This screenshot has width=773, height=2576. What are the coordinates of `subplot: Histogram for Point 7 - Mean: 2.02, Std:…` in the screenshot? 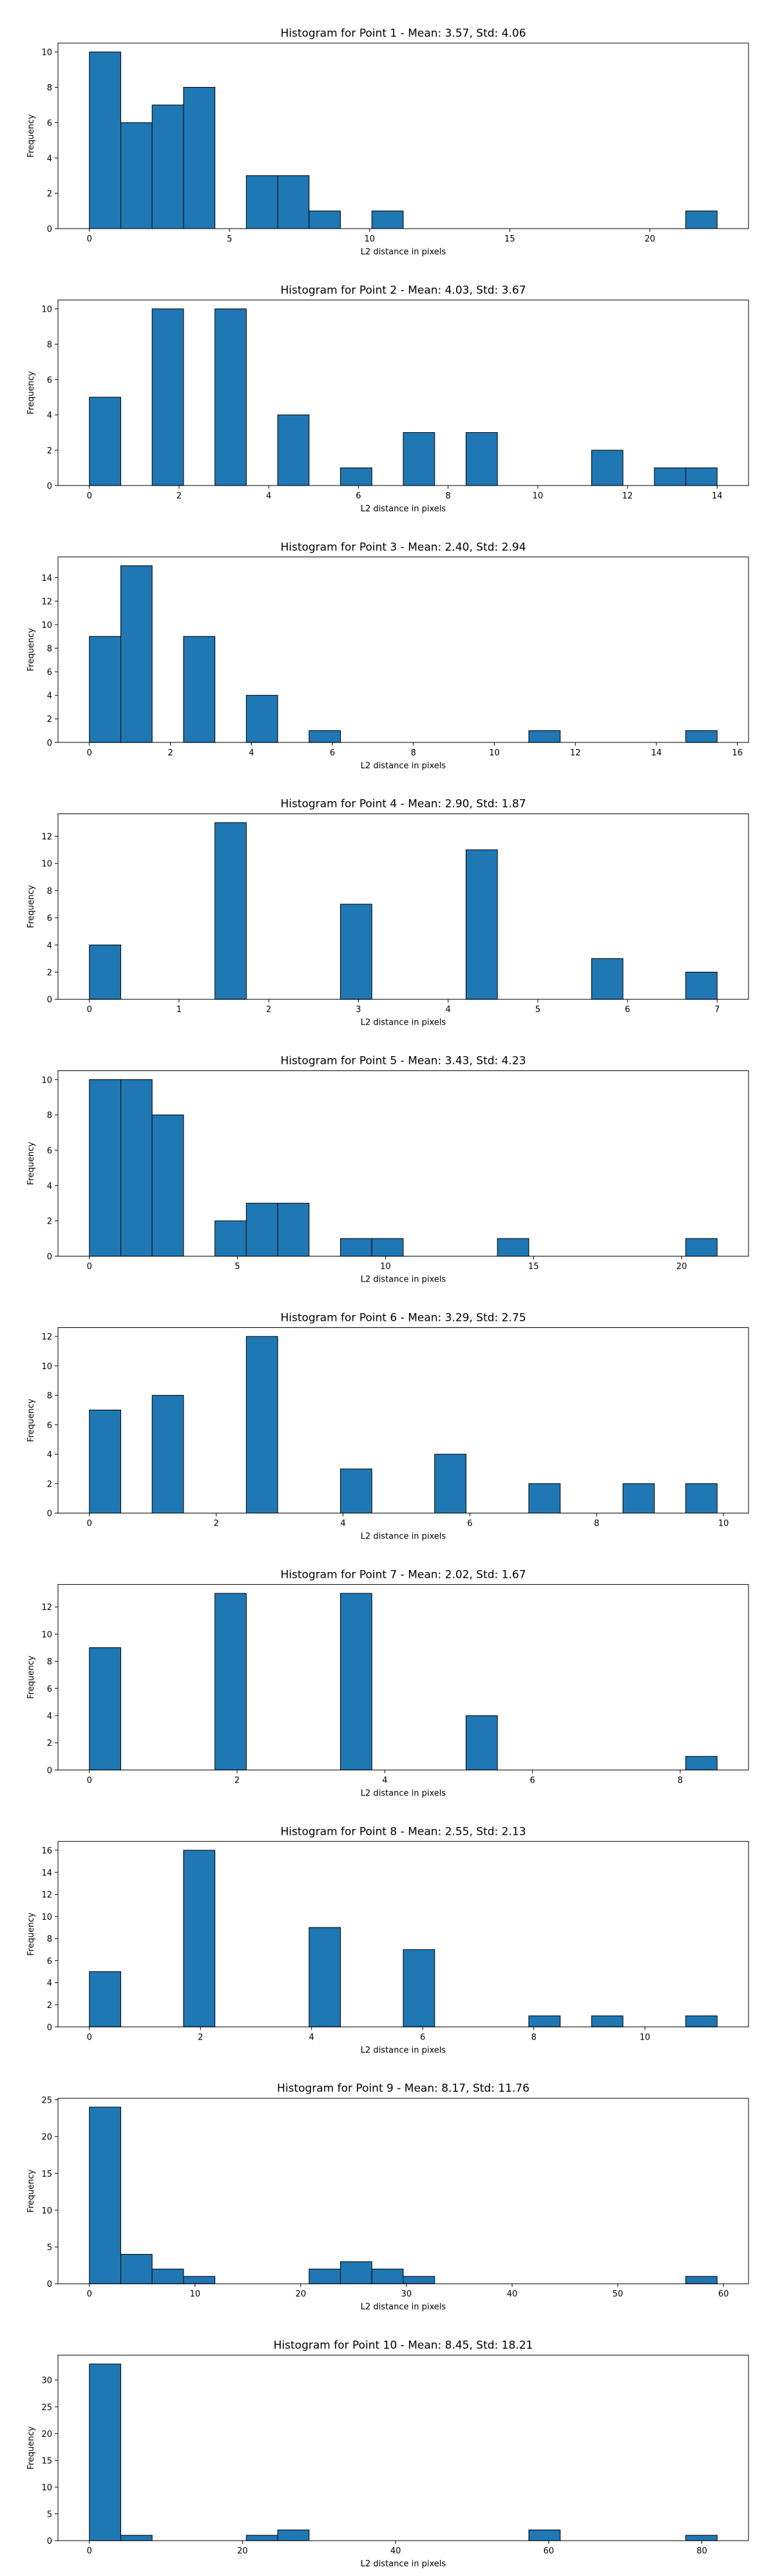 It's located at (387, 1683).